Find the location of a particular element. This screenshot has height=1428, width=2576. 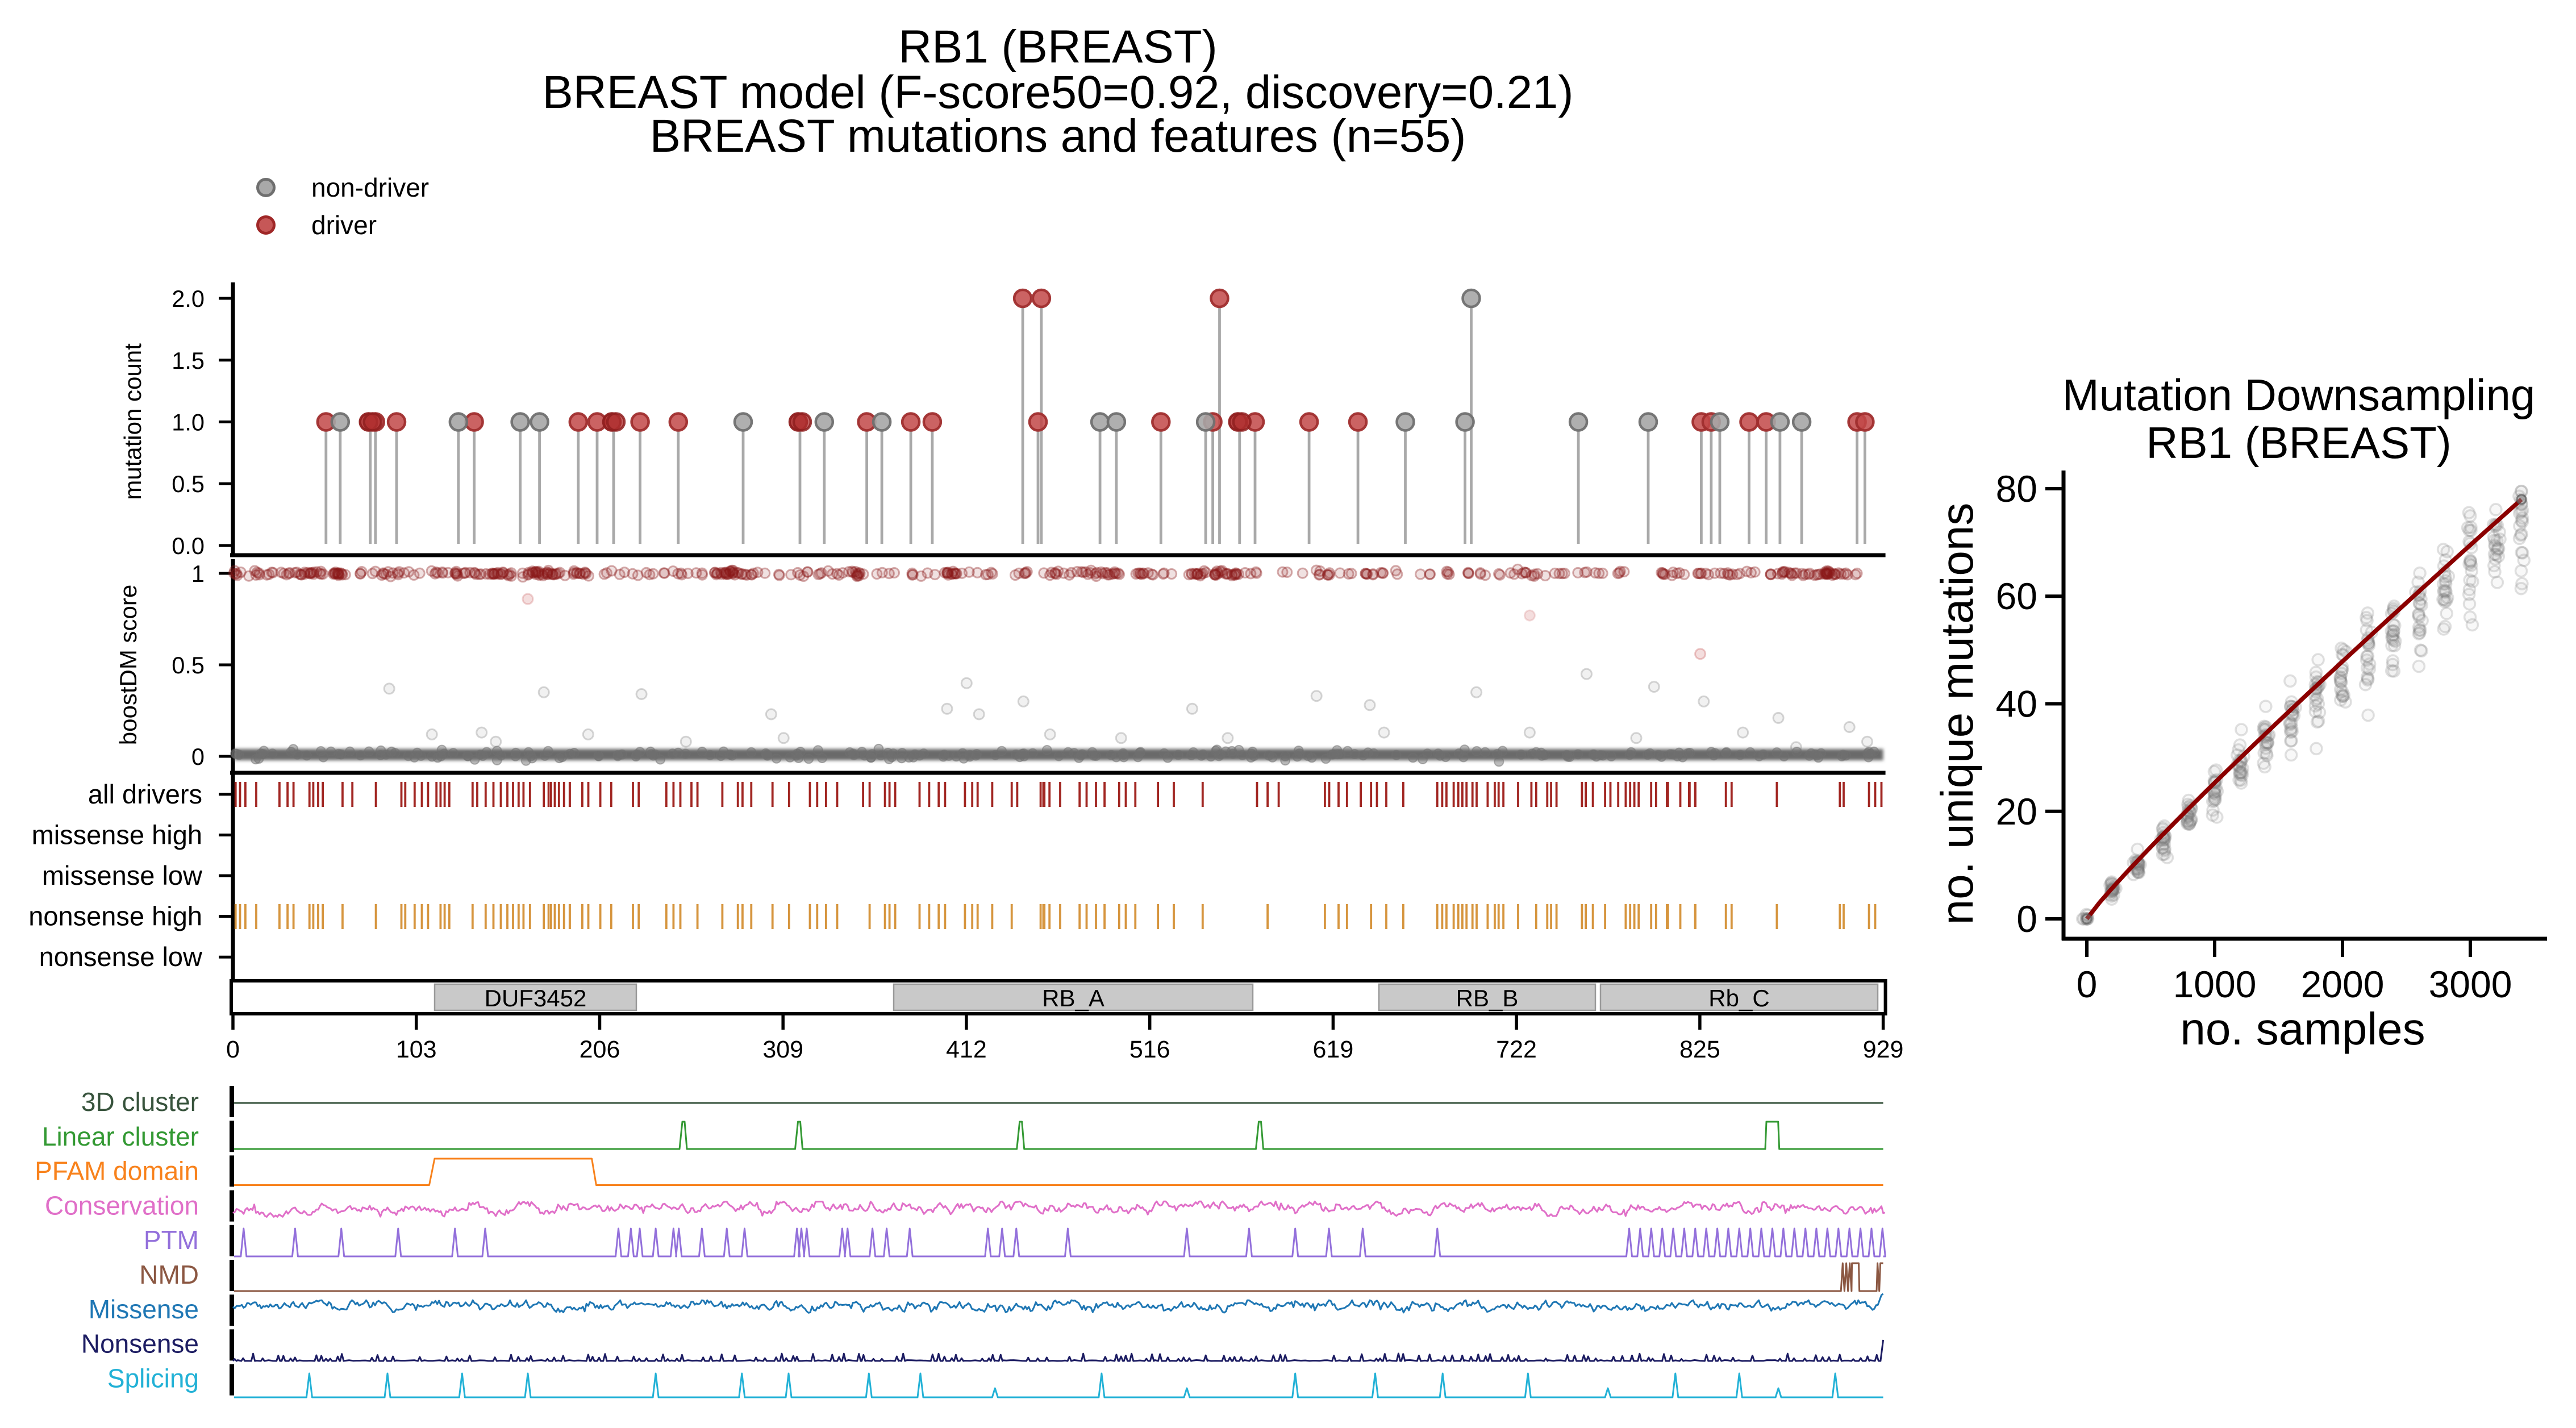

svg-text: Conservation is located at coordinates (122, 1205).